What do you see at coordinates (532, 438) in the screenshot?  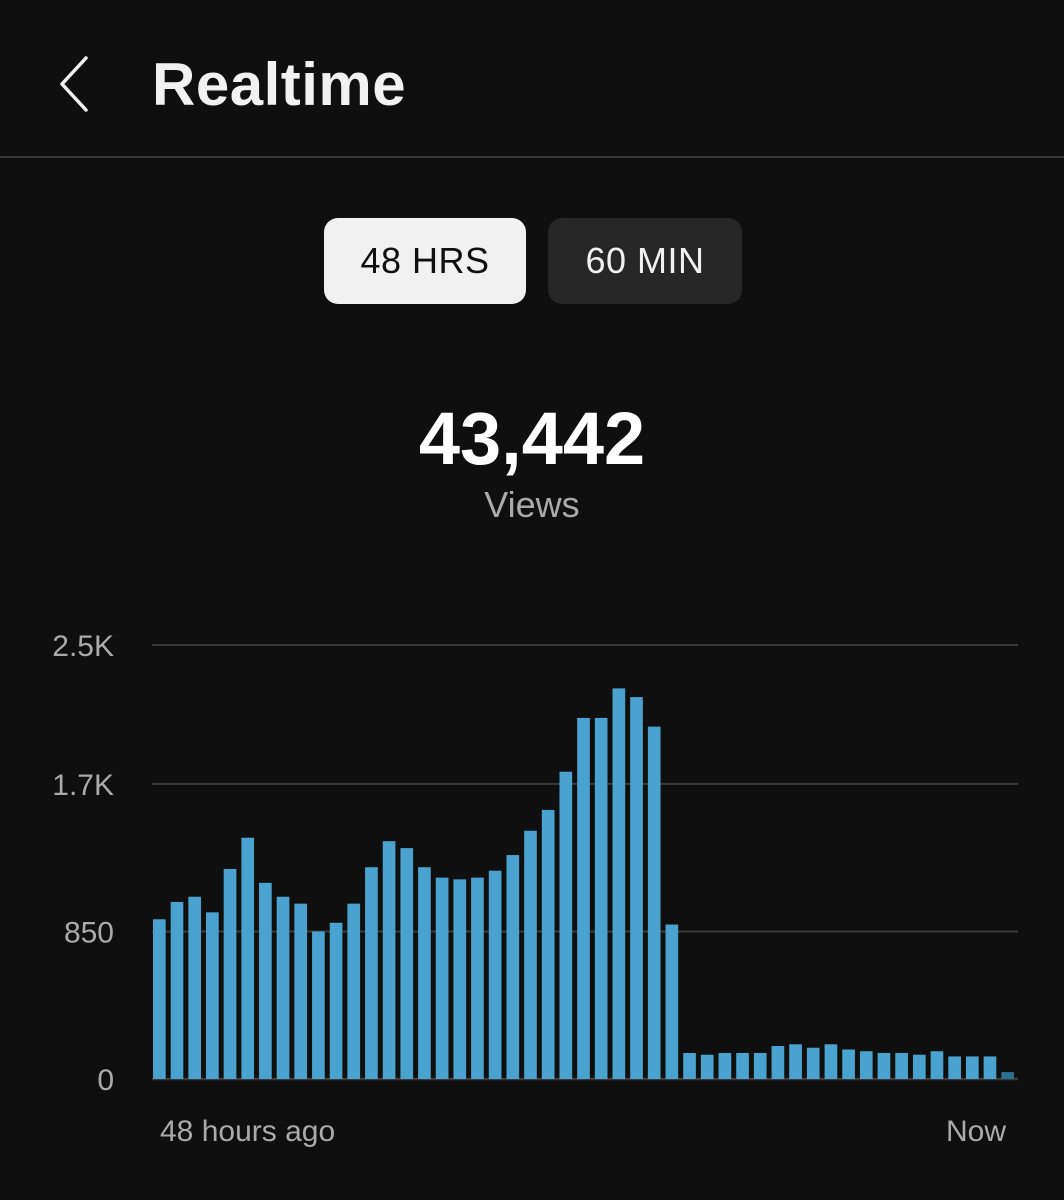 I see `views-count: 43,442` at bounding box center [532, 438].